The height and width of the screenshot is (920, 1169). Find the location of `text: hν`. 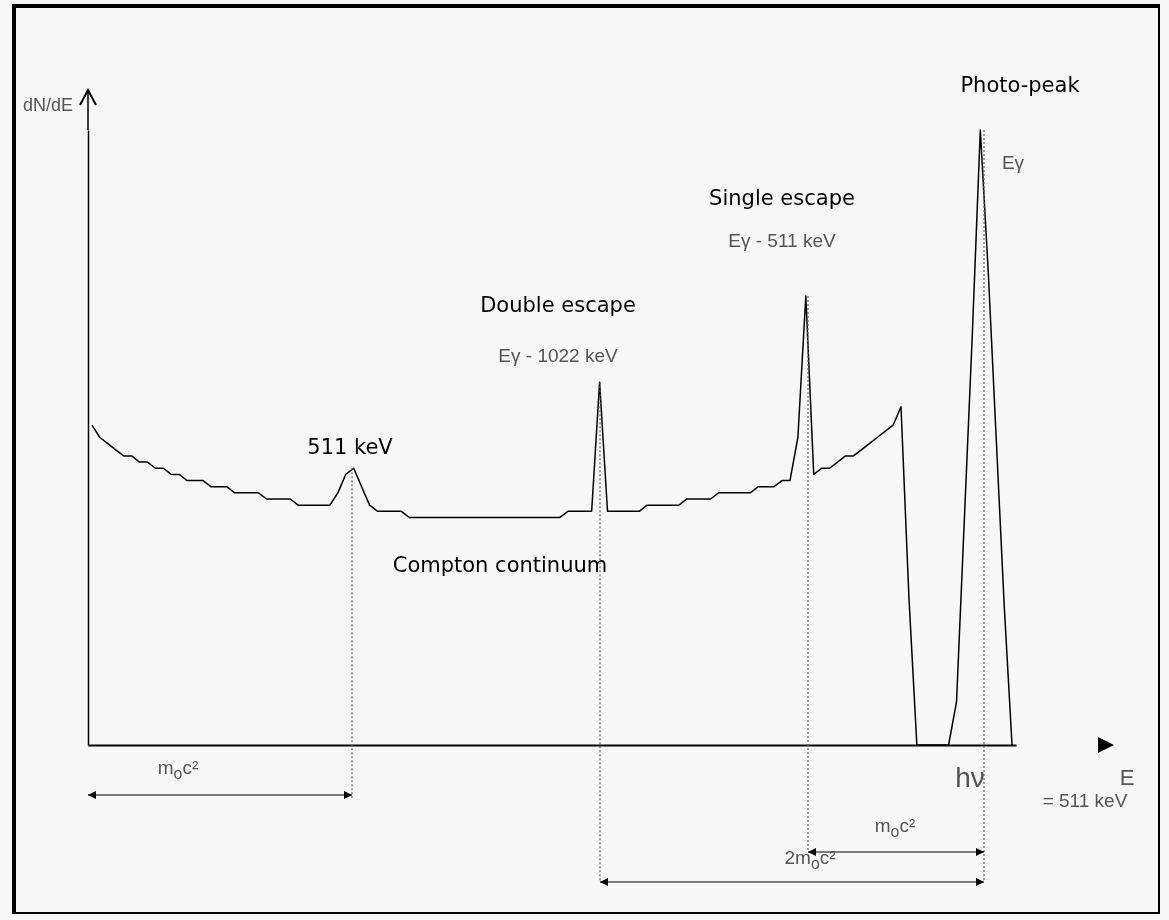

text: hν is located at coordinates (970, 777).